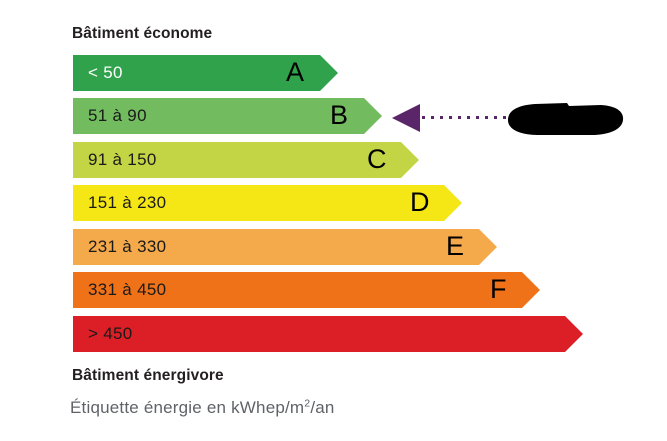 The height and width of the screenshot is (441, 667). What do you see at coordinates (122, 159) in the screenshot?
I see `bar-range-label: 91 à 150` at bounding box center [122, 159].